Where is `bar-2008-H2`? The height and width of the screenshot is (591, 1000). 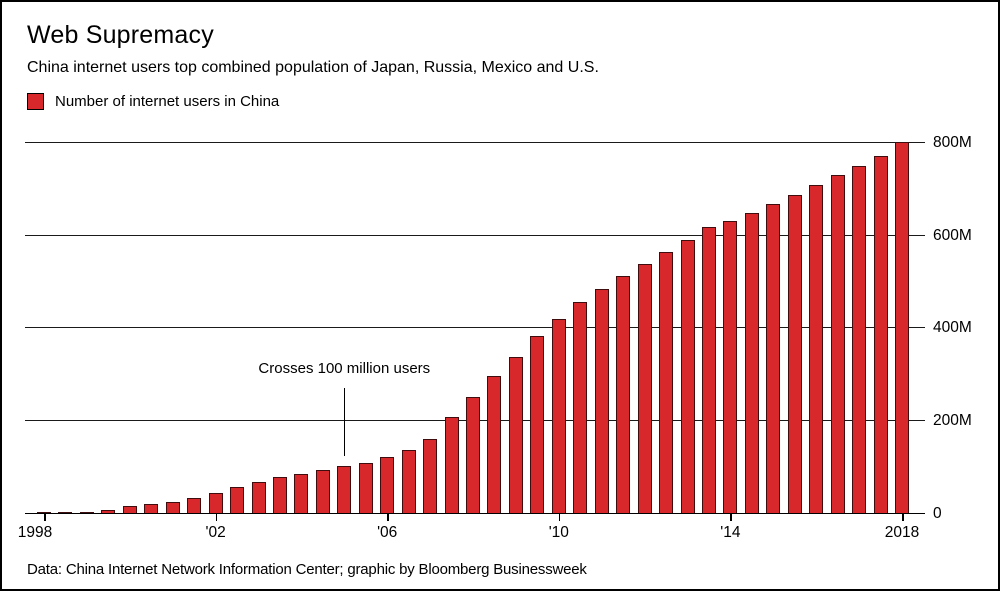 bar-2008-H2 is located at coordinates (494, 444).